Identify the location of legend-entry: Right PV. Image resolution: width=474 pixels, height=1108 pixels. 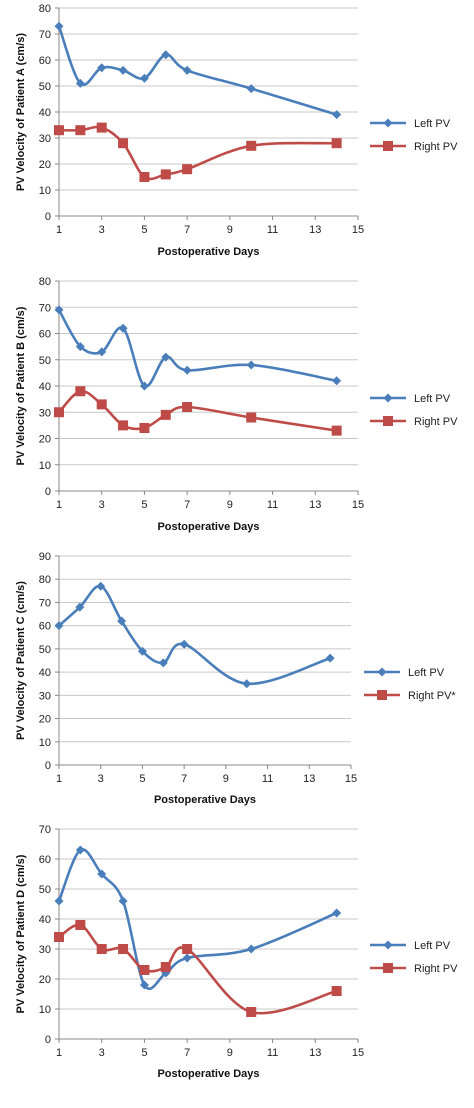
(414, 422).